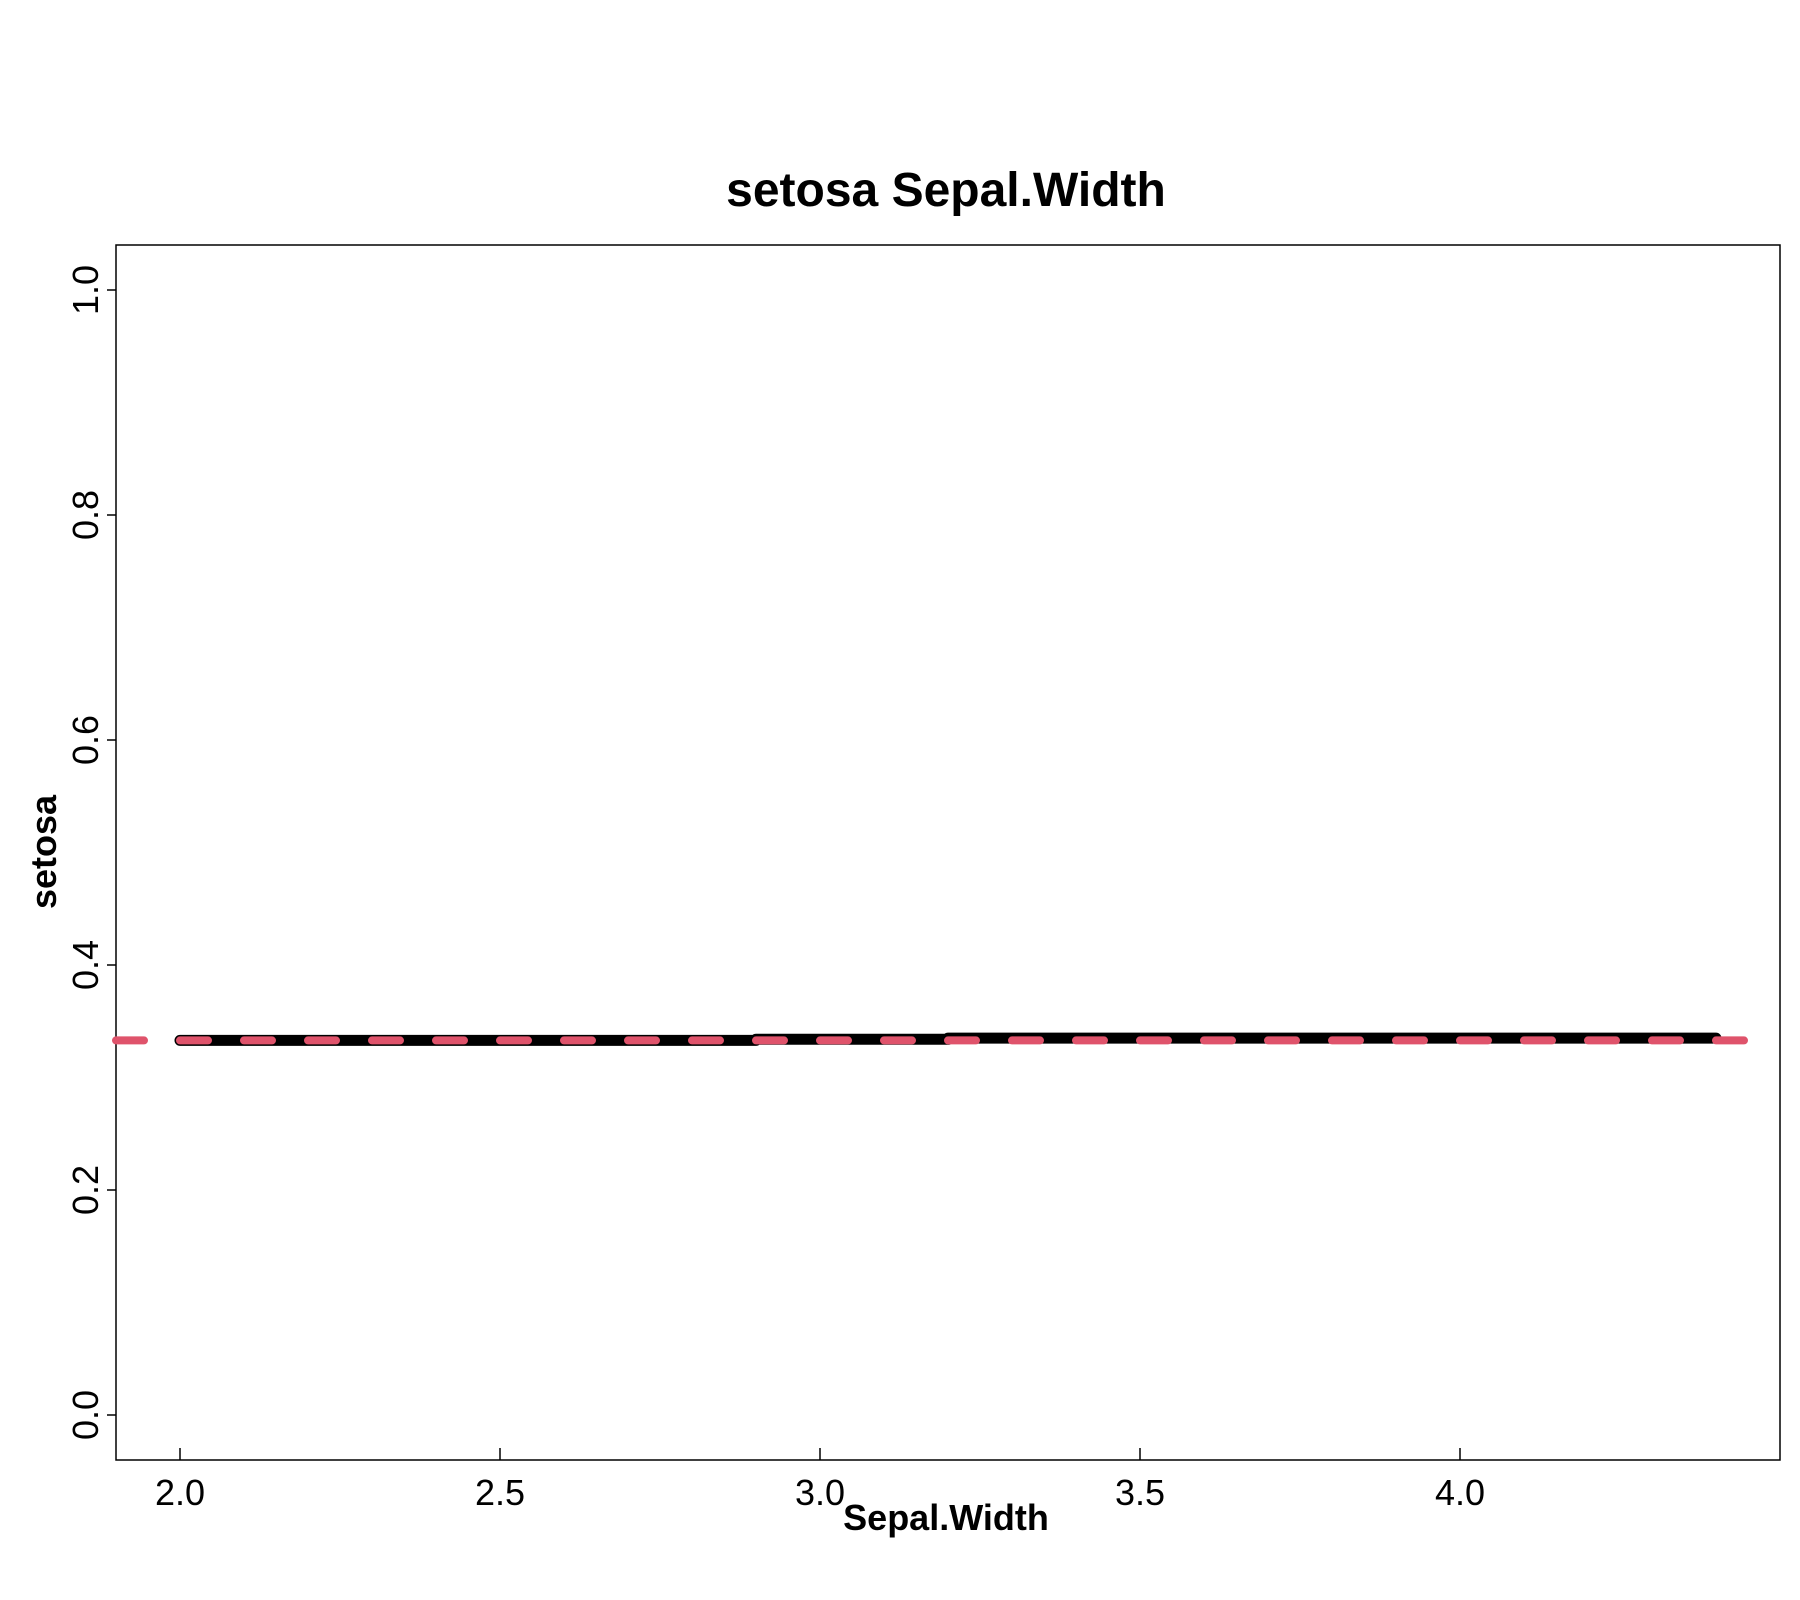  Describe the element at coordinates (85, 515) in the screenshot. I see `y-tick-label: 0.8` at that location.